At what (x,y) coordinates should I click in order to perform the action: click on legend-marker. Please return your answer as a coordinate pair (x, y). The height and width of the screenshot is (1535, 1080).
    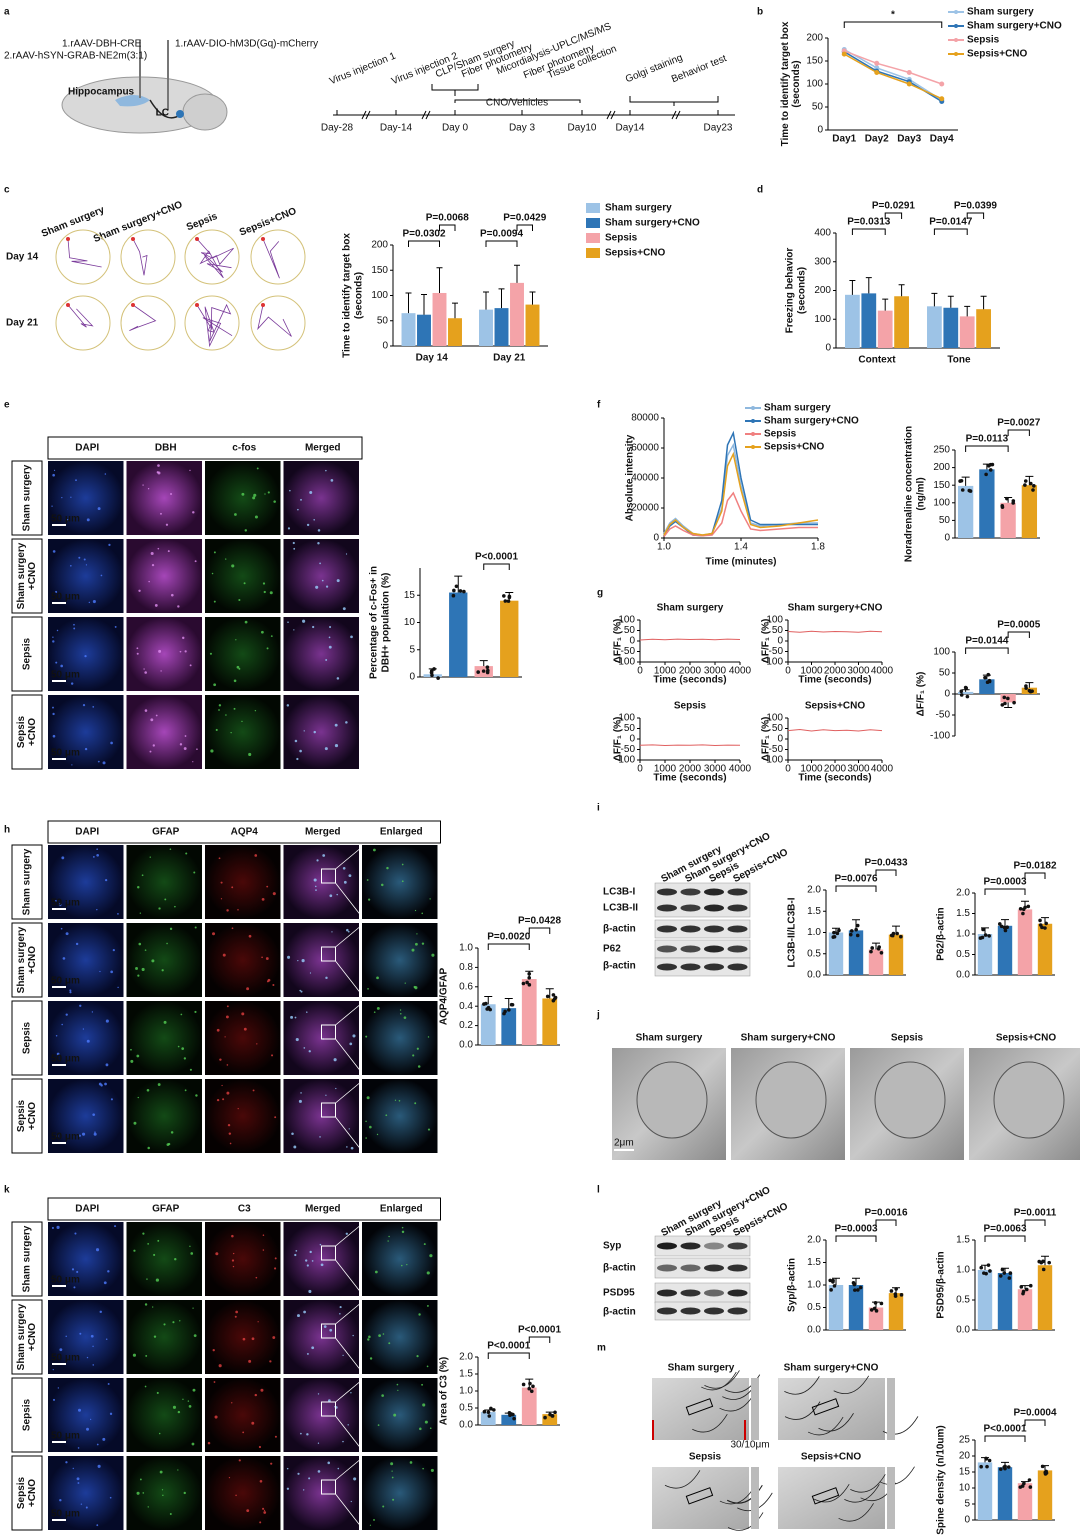
    Looking at the image, I should click on (956, 12).